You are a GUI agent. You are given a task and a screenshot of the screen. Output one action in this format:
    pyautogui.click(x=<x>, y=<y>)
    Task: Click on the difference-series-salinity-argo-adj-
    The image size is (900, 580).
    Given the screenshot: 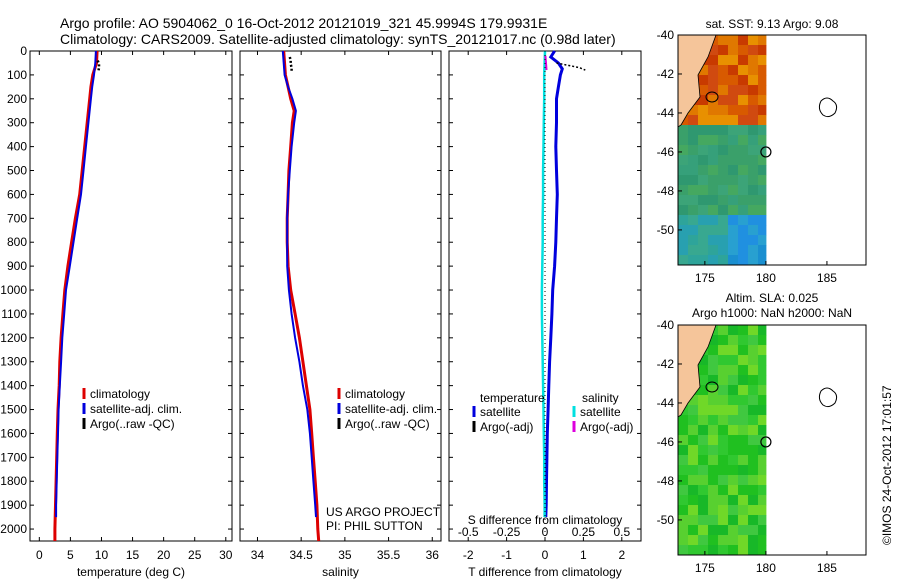 What is the action you would take?
    pyautogui.click(x=546, y=63)
    